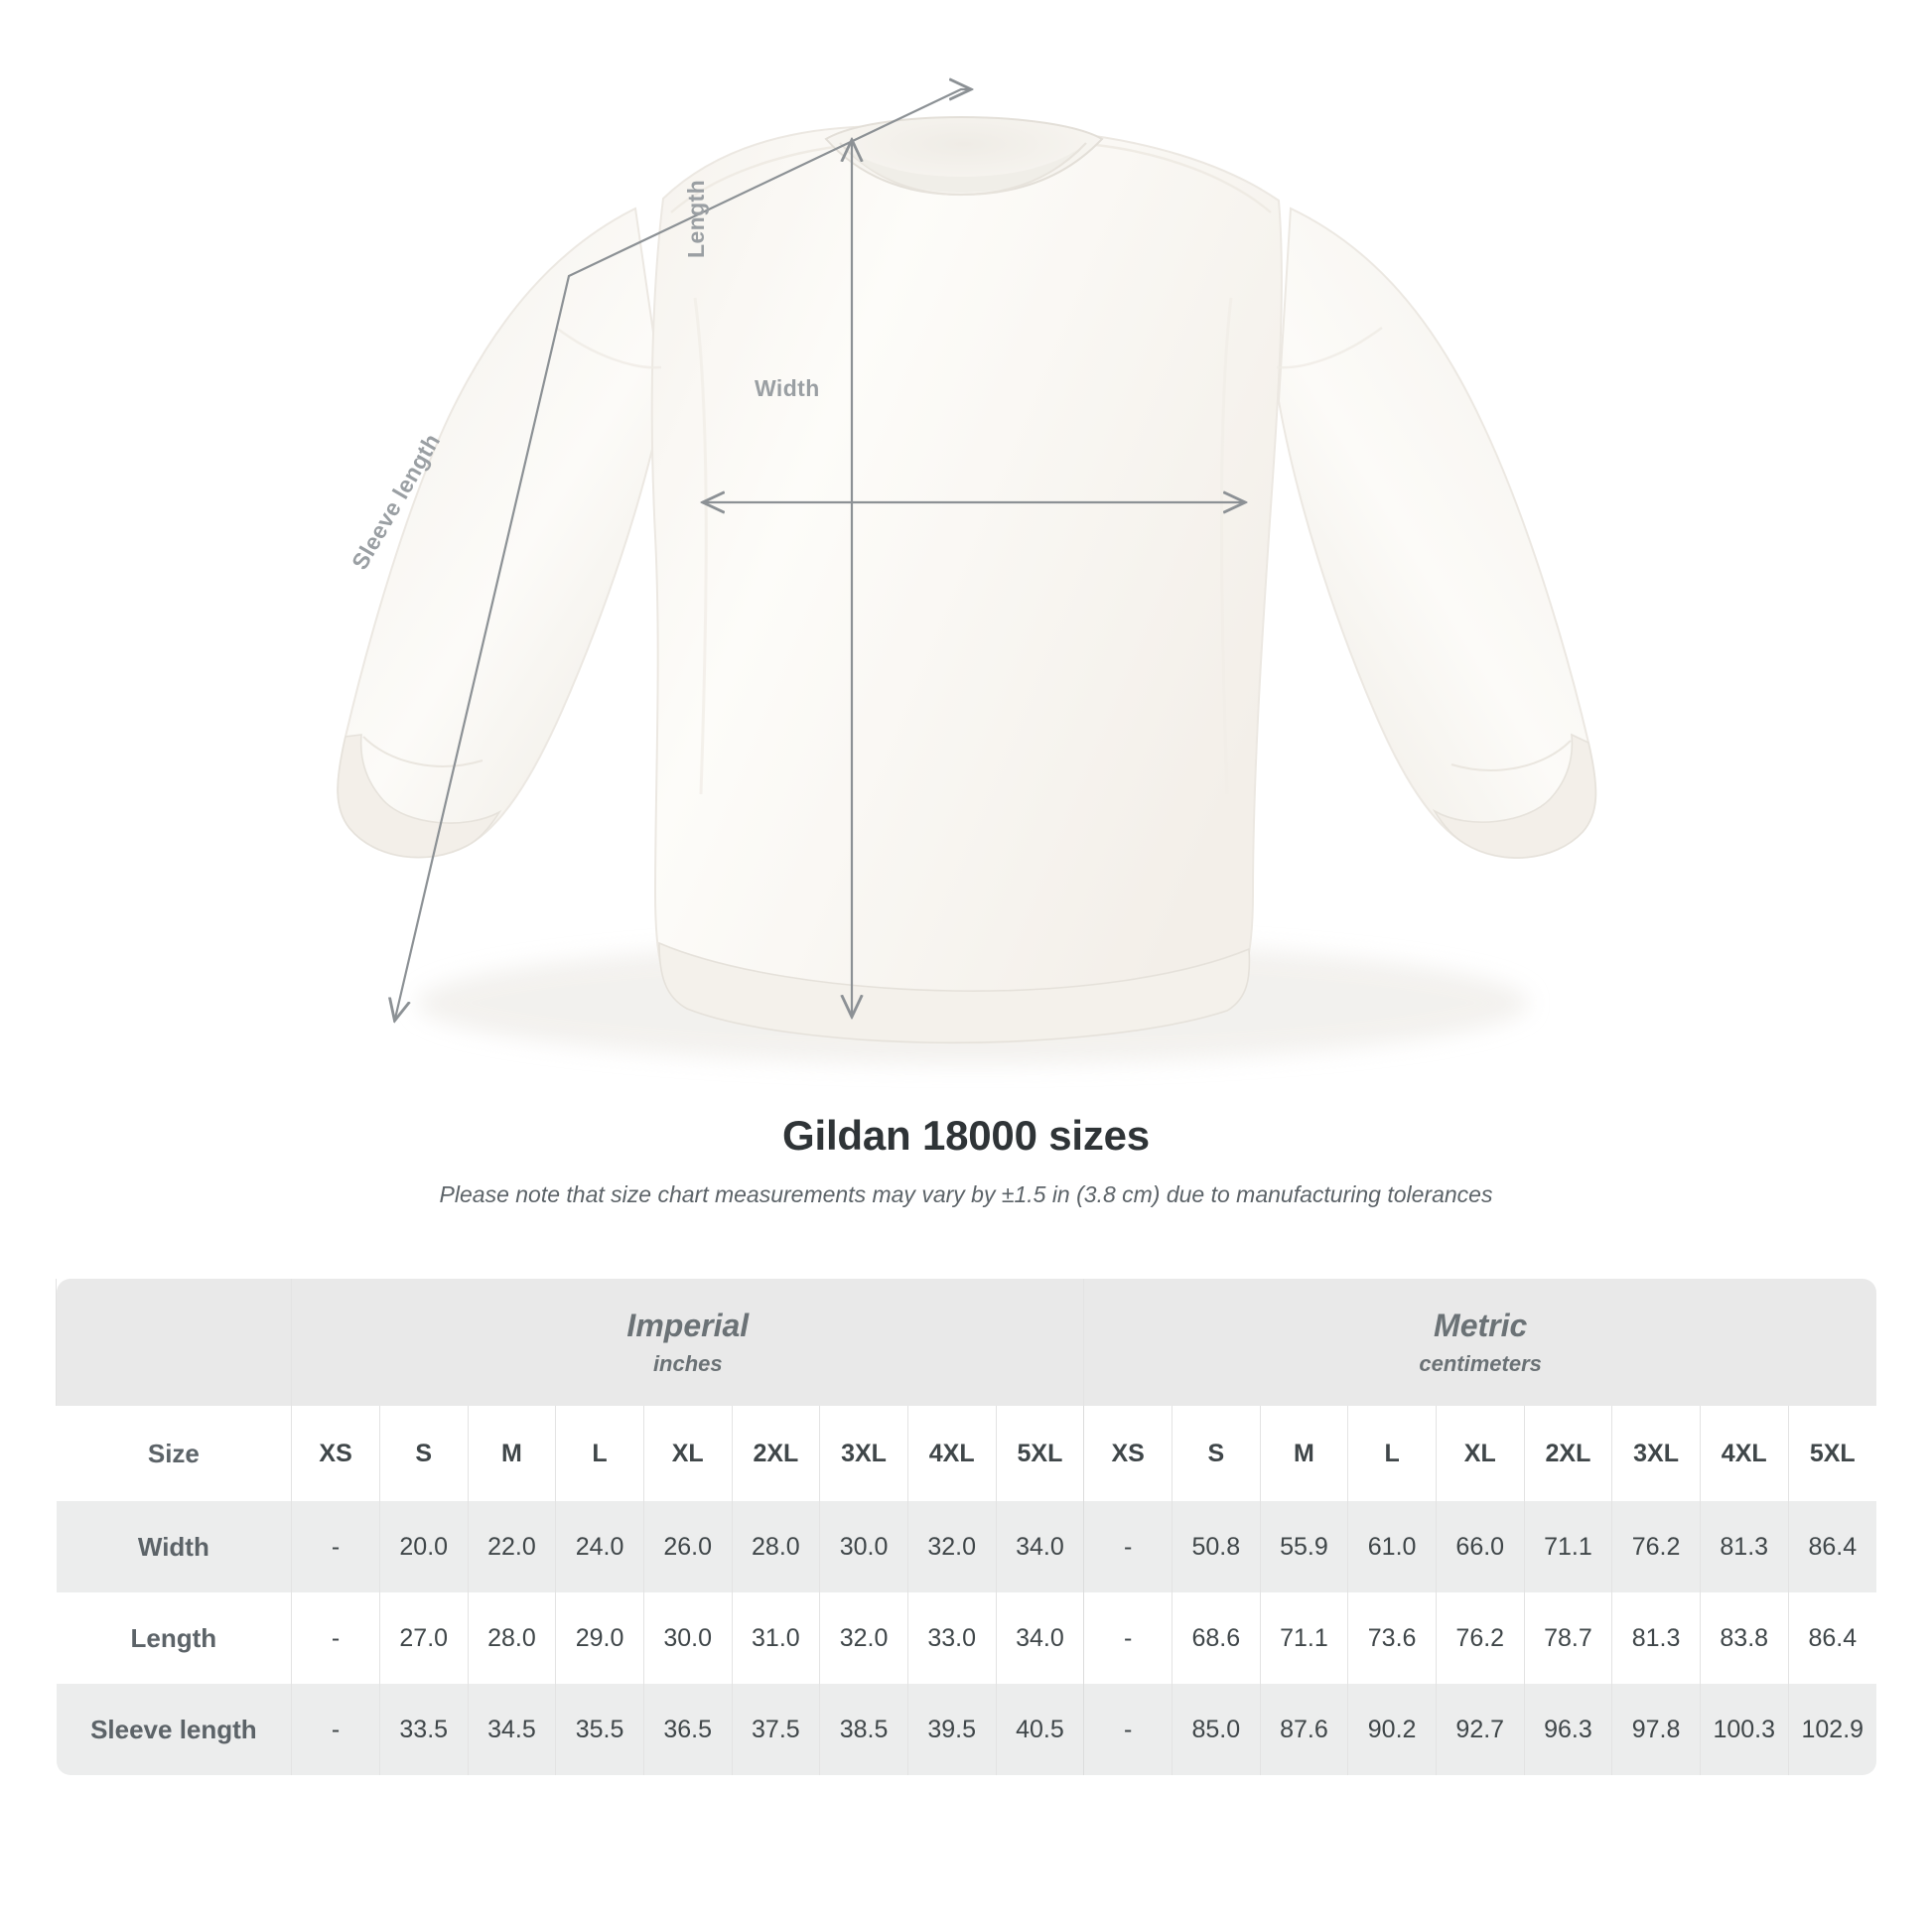  Describe the element at coordinates (174, 1454) in the screenshot. I see `size-column-header: Size` at that location.